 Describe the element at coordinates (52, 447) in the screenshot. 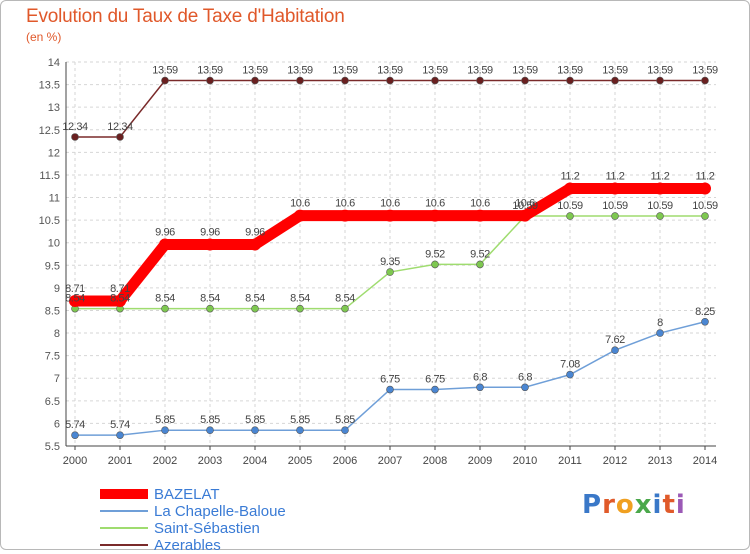

I see `y-tick-label: 5.5` at that location.